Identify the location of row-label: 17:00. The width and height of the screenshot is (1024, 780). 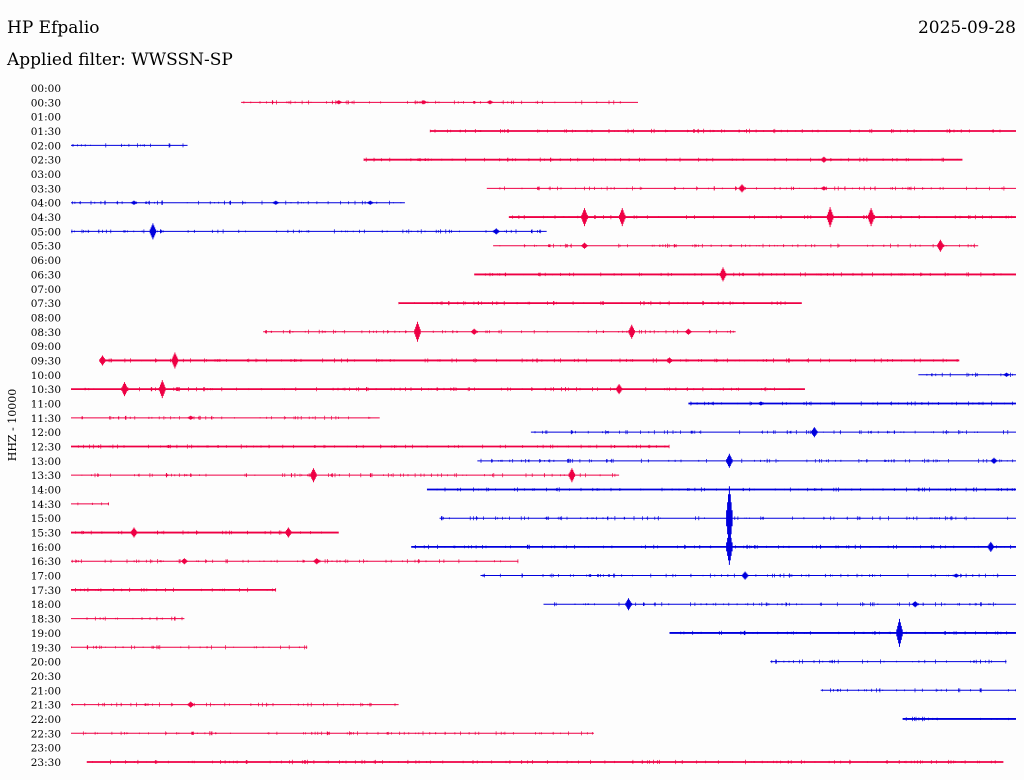
(46, 577).